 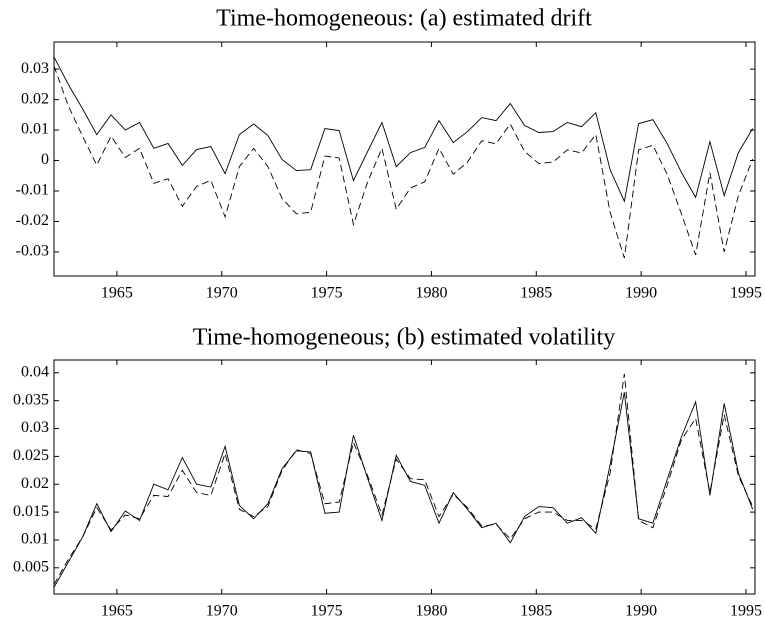 I want to click on y-tick-label: -0.02, so click(x=32, y=220).